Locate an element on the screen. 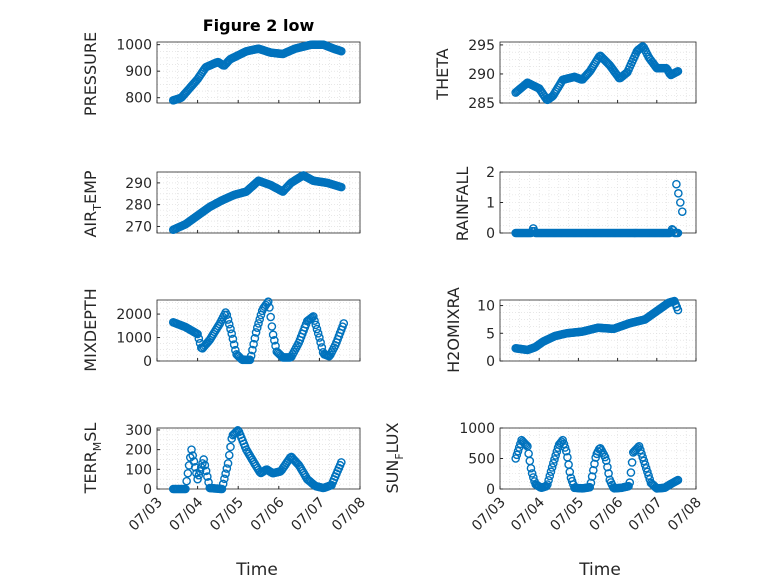 Image resolution: width=778 pixels, height=583 pixels. y-tick-label: 10 is located at coordinates (486, 307).